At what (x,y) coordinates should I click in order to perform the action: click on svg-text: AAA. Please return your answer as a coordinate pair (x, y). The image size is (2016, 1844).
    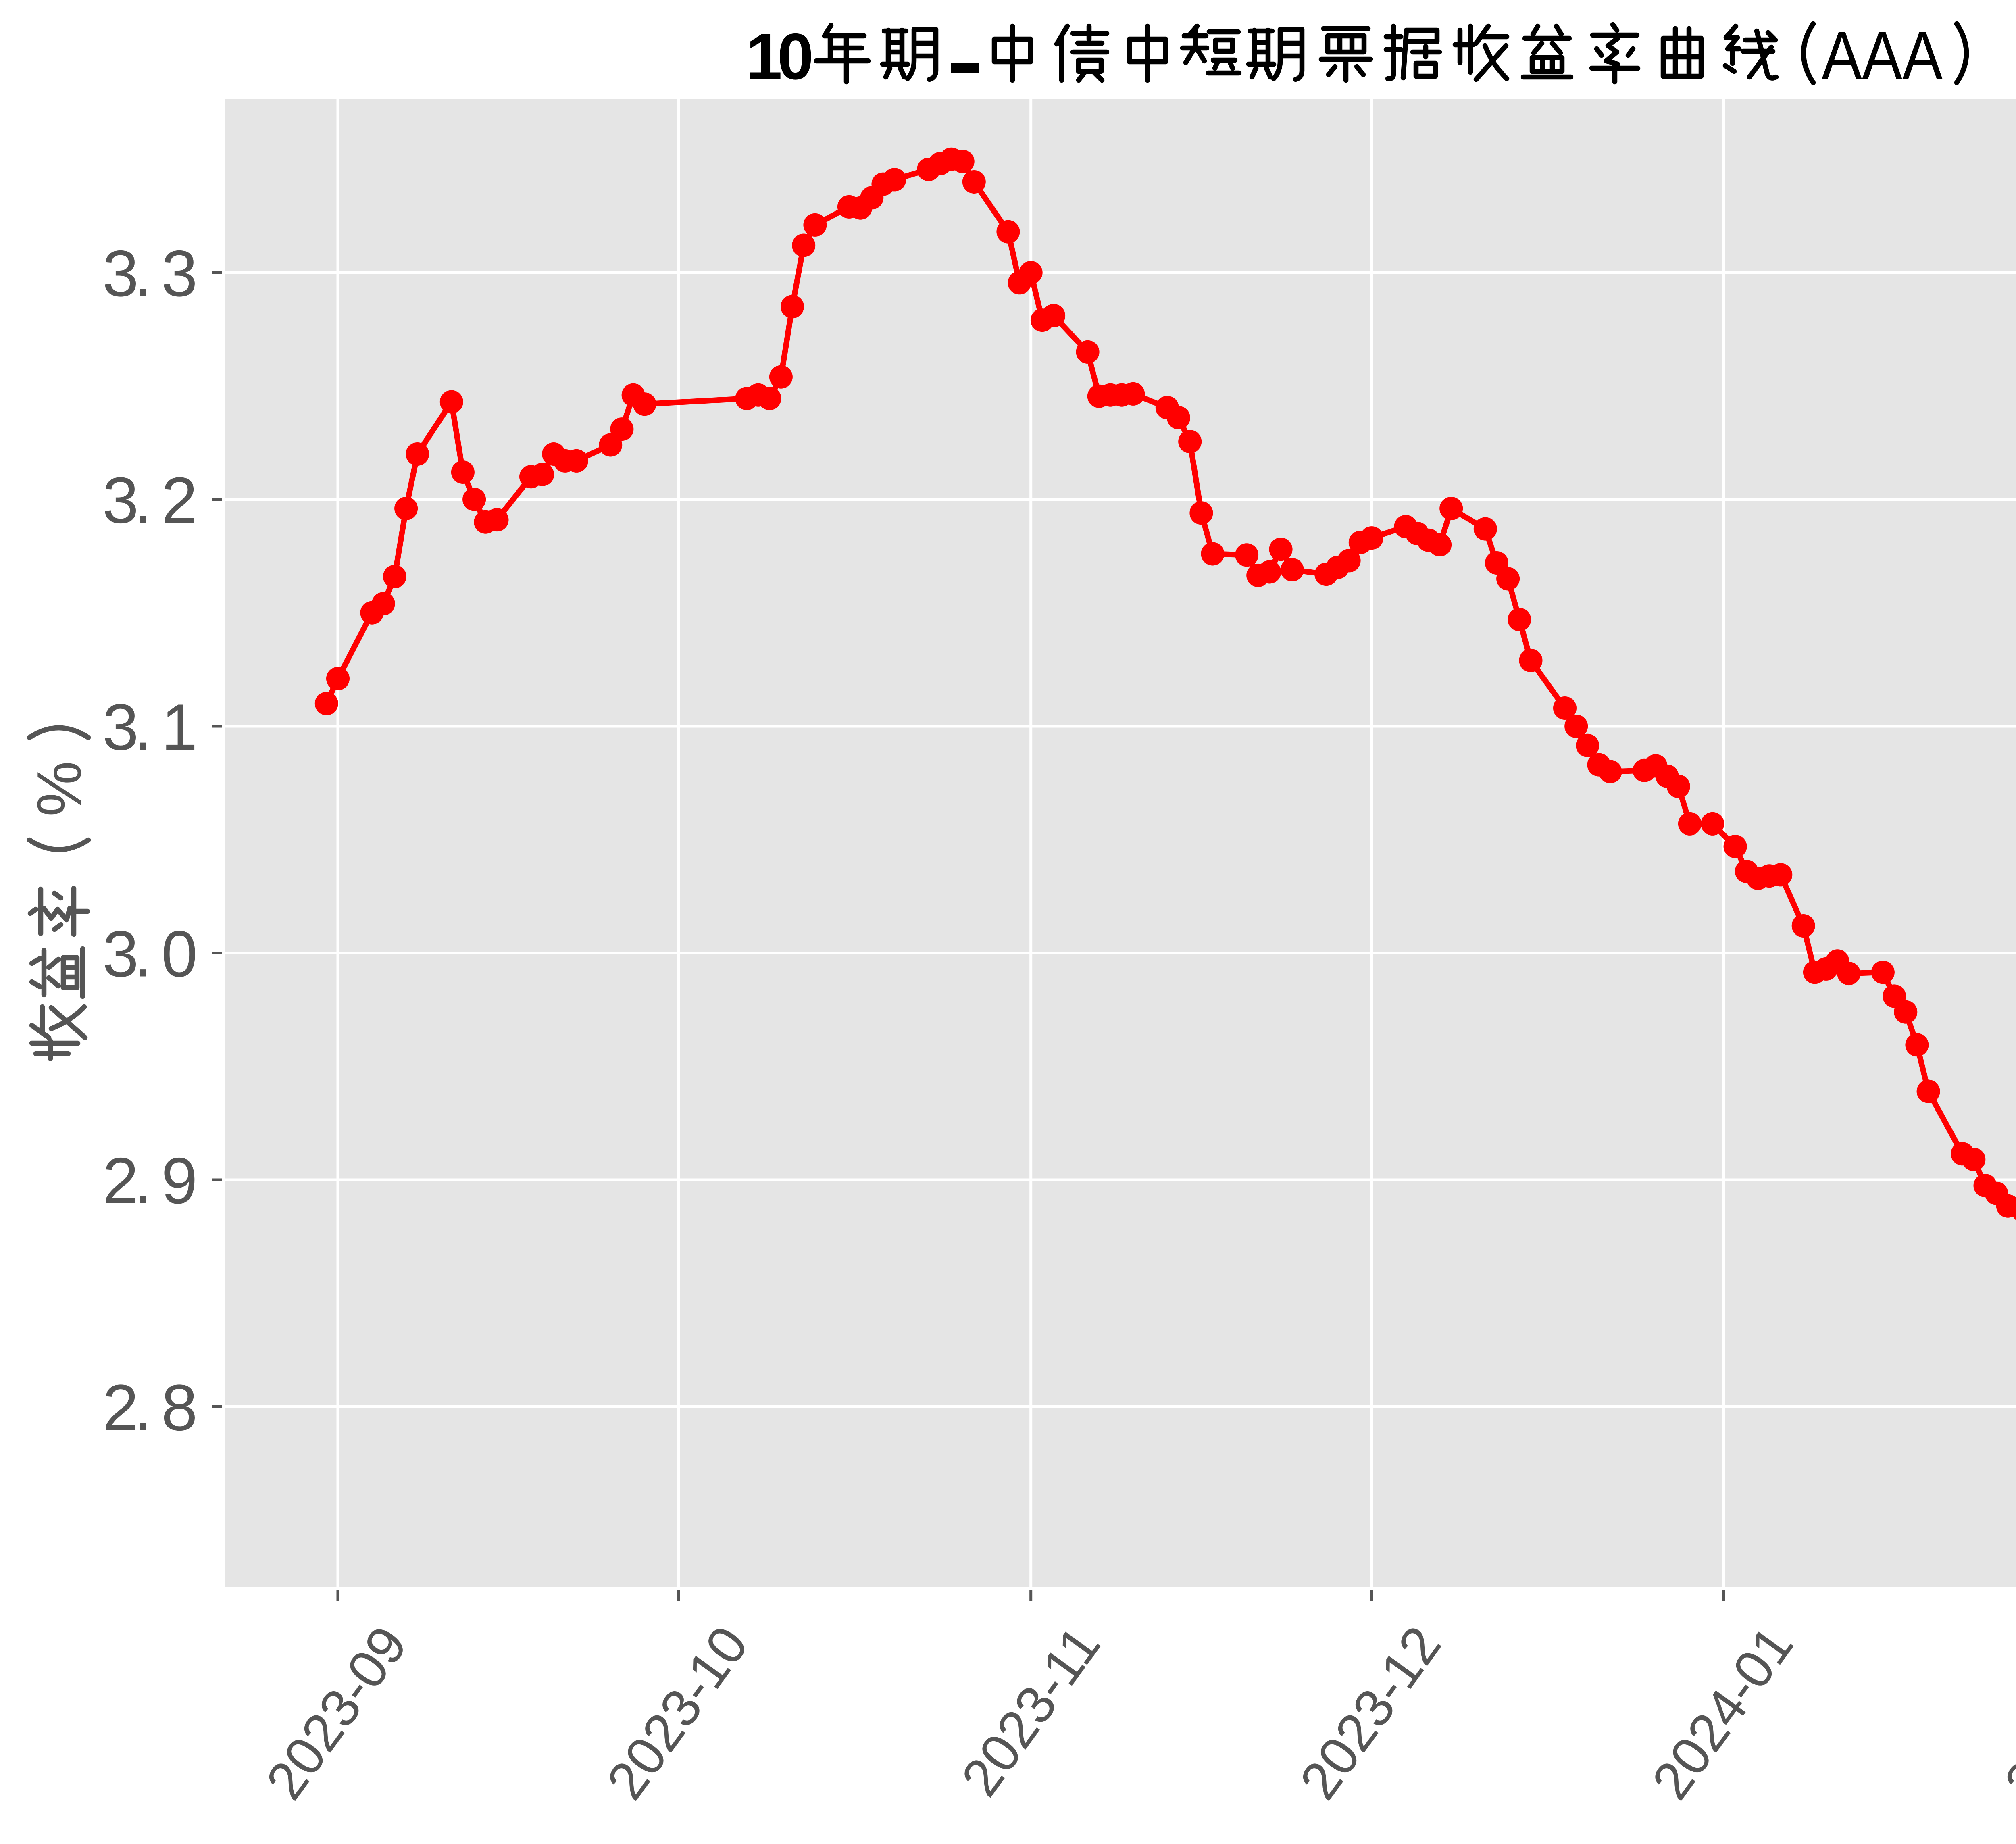
    Looking at the image, I should click on (1883, 55).